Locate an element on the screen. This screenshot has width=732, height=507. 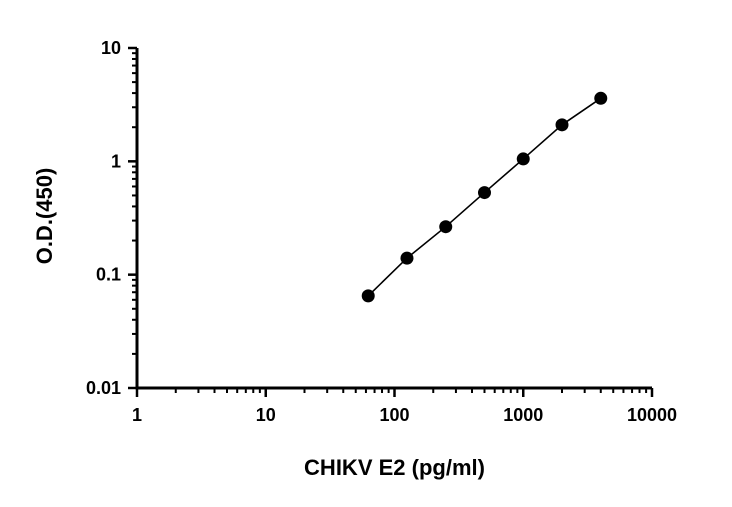
x-ticks: 1 10 100 1000 10000 is located at coordinates (404, 406).